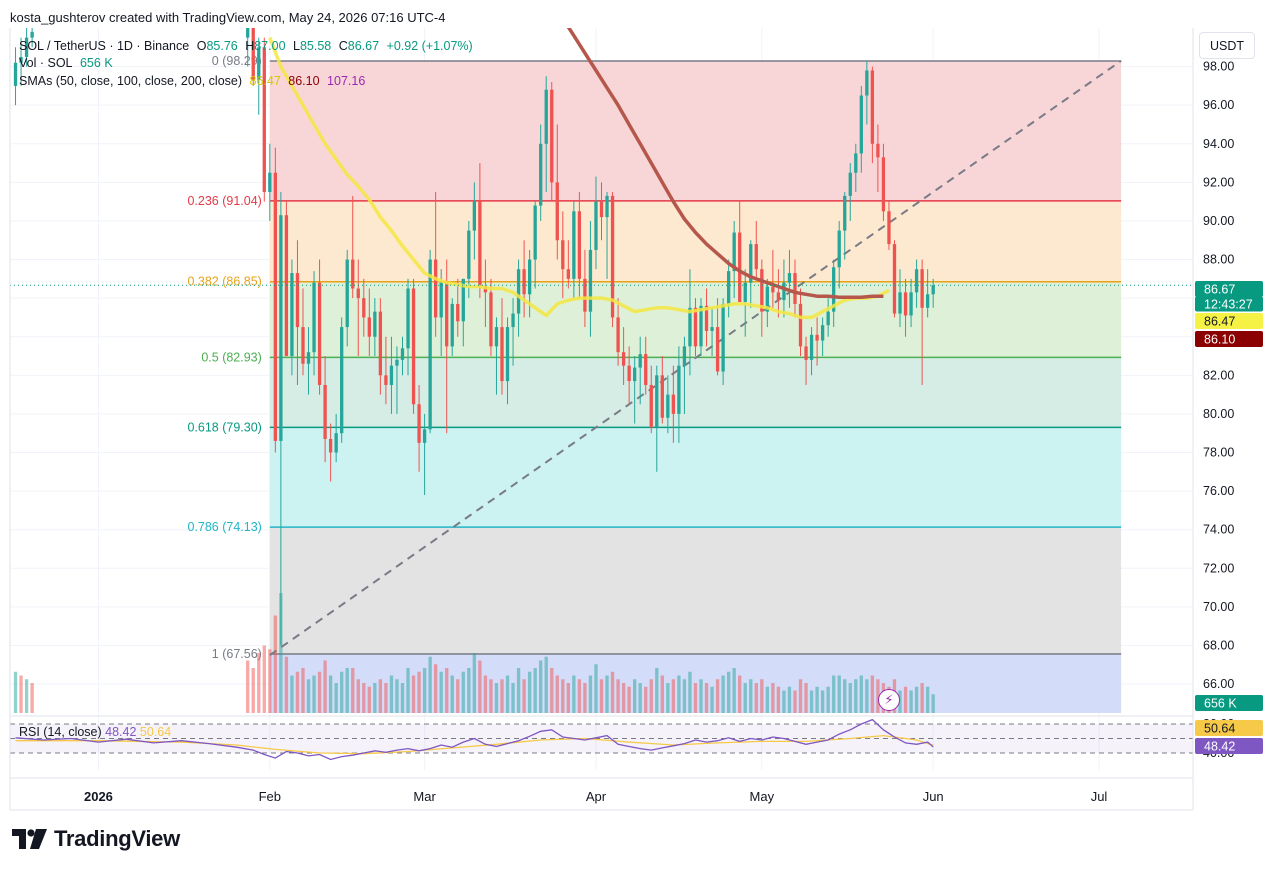 This screenshot has width=1280, height=872. Describe the element at coordinates (1218, 414) in the screenshot. I see `price-tick-label: 80.00` at that location.